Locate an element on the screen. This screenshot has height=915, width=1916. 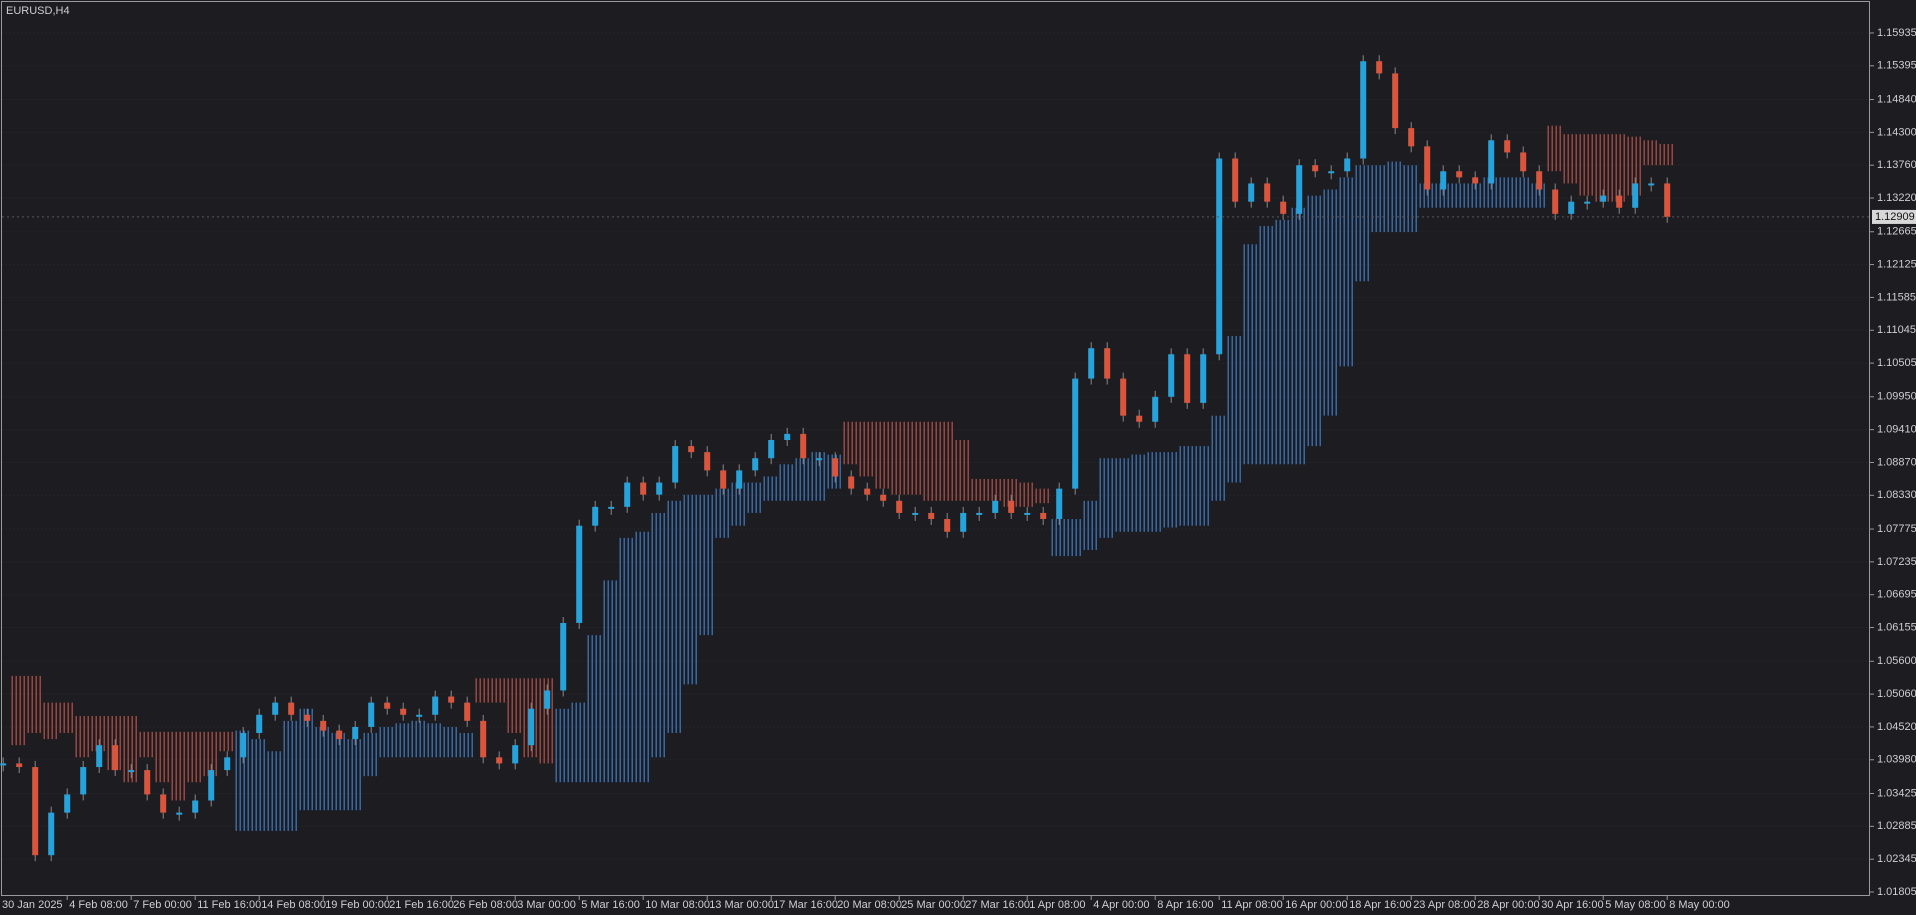
y-tick-label: 1.05060 is located at coordinates (1896, 694).